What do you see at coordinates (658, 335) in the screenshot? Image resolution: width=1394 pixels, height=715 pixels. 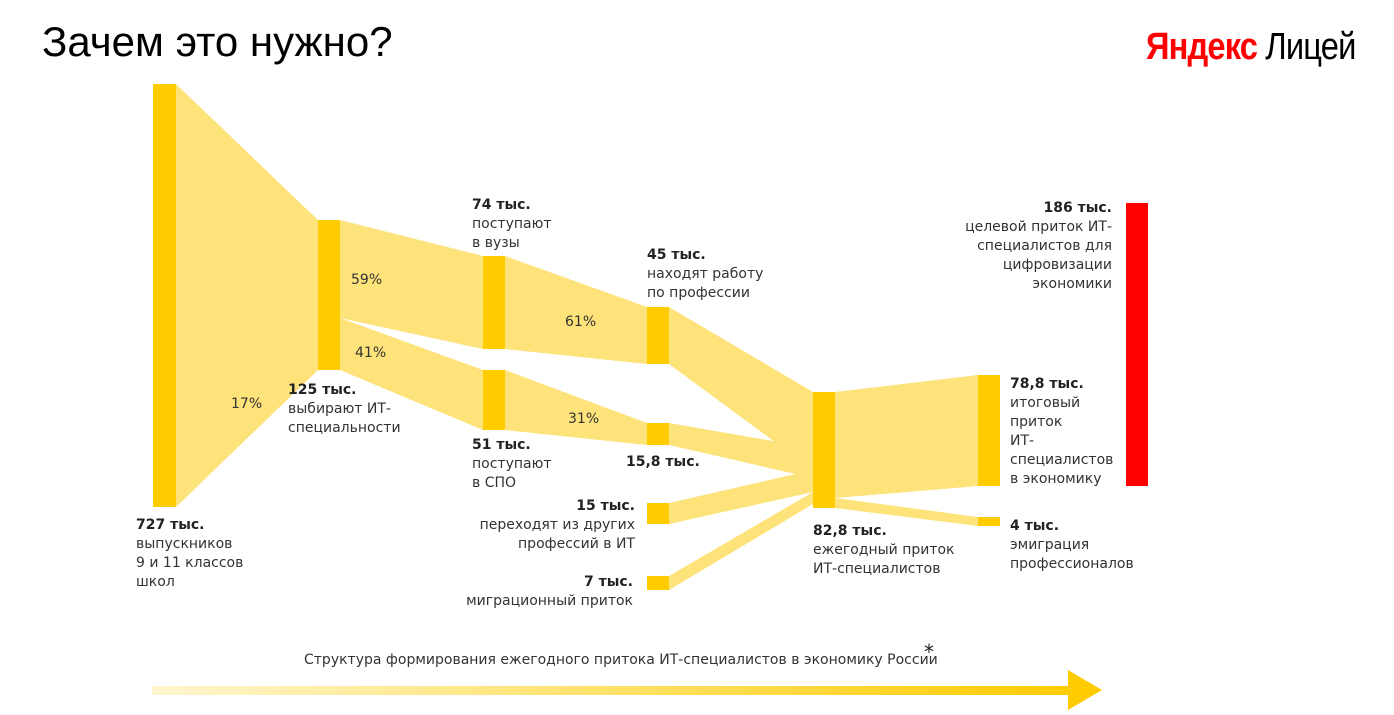 I see `node-jobs` at bounding box center [658, 335].